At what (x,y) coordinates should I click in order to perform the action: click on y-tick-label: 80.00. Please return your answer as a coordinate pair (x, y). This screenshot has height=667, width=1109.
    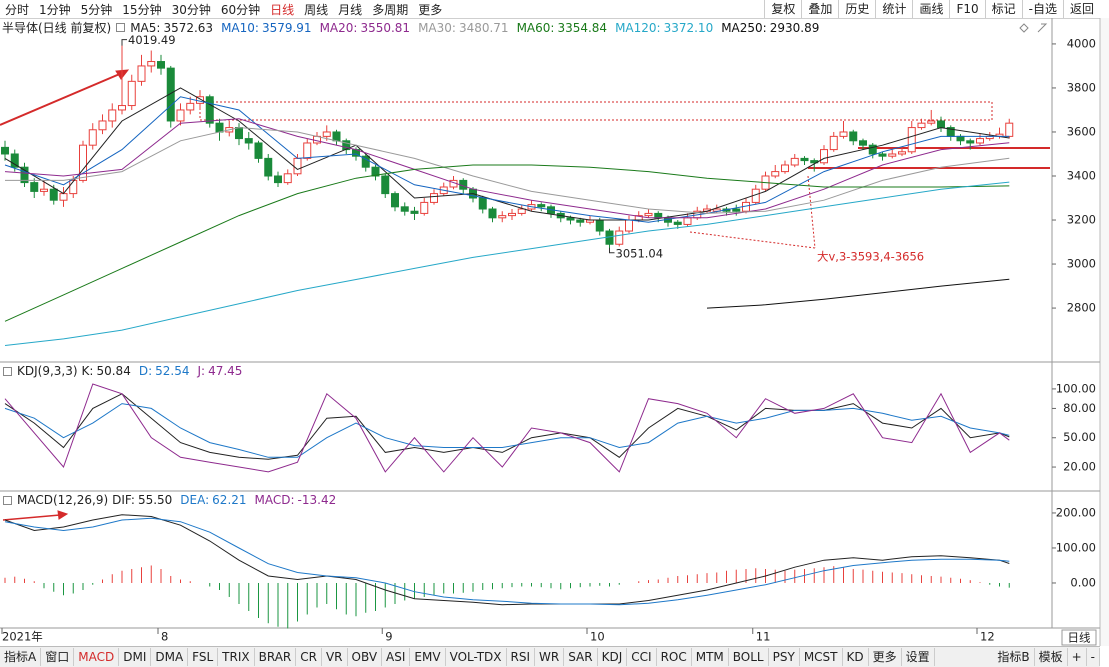
    Looking at the image, I should click on (1079, 408).